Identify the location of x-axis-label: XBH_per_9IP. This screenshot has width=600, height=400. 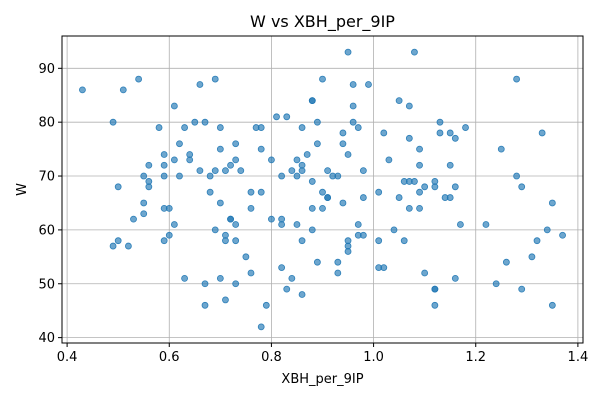
(322, 379).